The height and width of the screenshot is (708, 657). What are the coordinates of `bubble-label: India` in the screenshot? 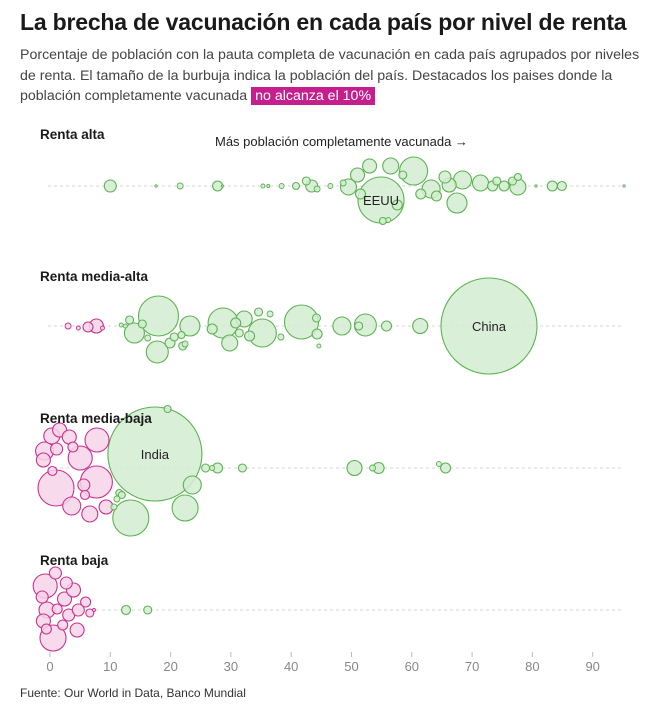 It's located at (155, 454).